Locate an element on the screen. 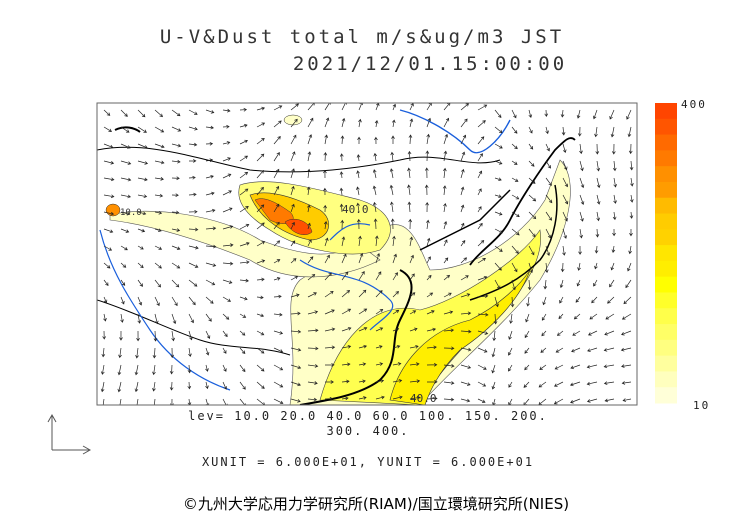 The width and height of the screenshot is (752, 532). contour-label: 10.0 is located at coordinates (131, 213).